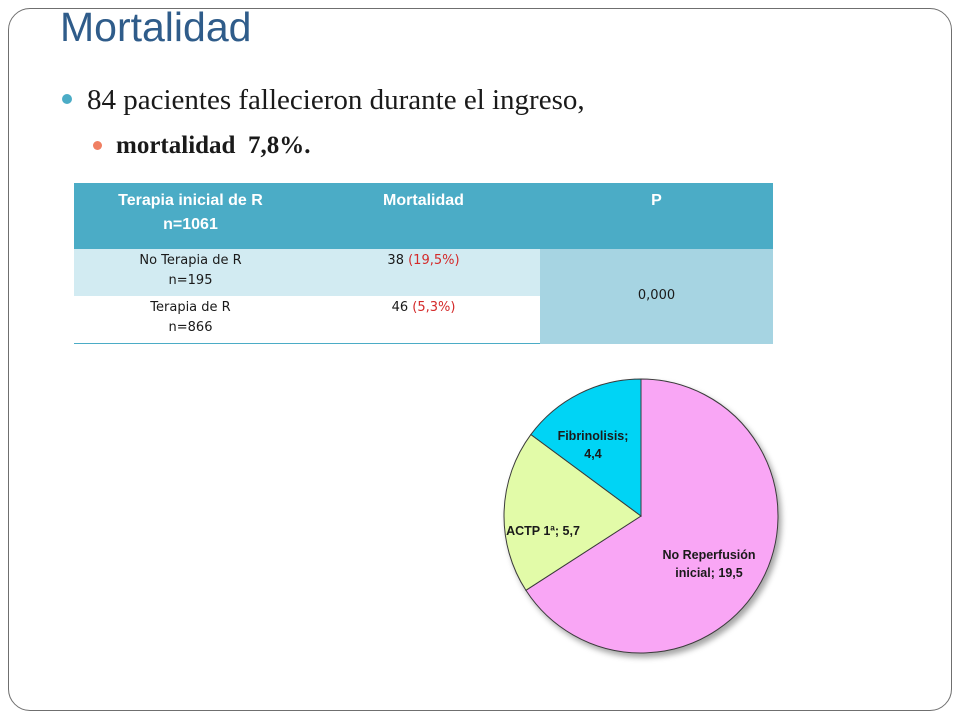 The height and width of the screenshot is (720, 960). What do you see at coordinates (656, 296) in the screenshot?
I see `p-value-cell: 0,000` at bounding box center [656, 296].